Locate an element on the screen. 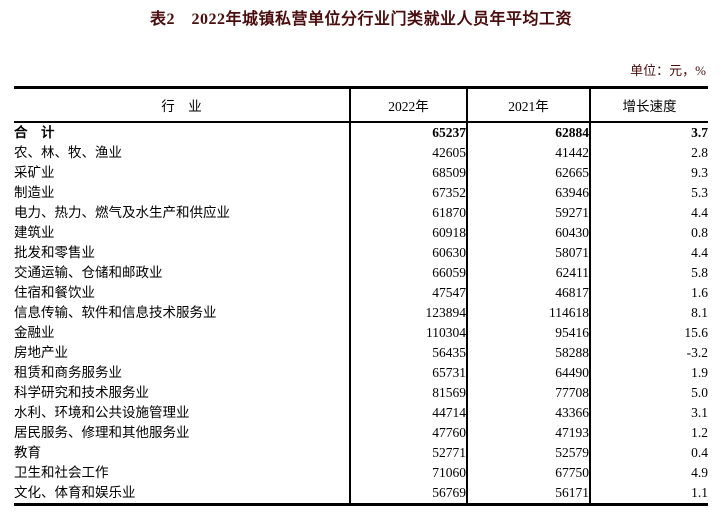 Image resolution: width=722 pixels, height=519 pixels. table-row: 制造业 67352 63946 5.3 is located at coordinates (361, 192).